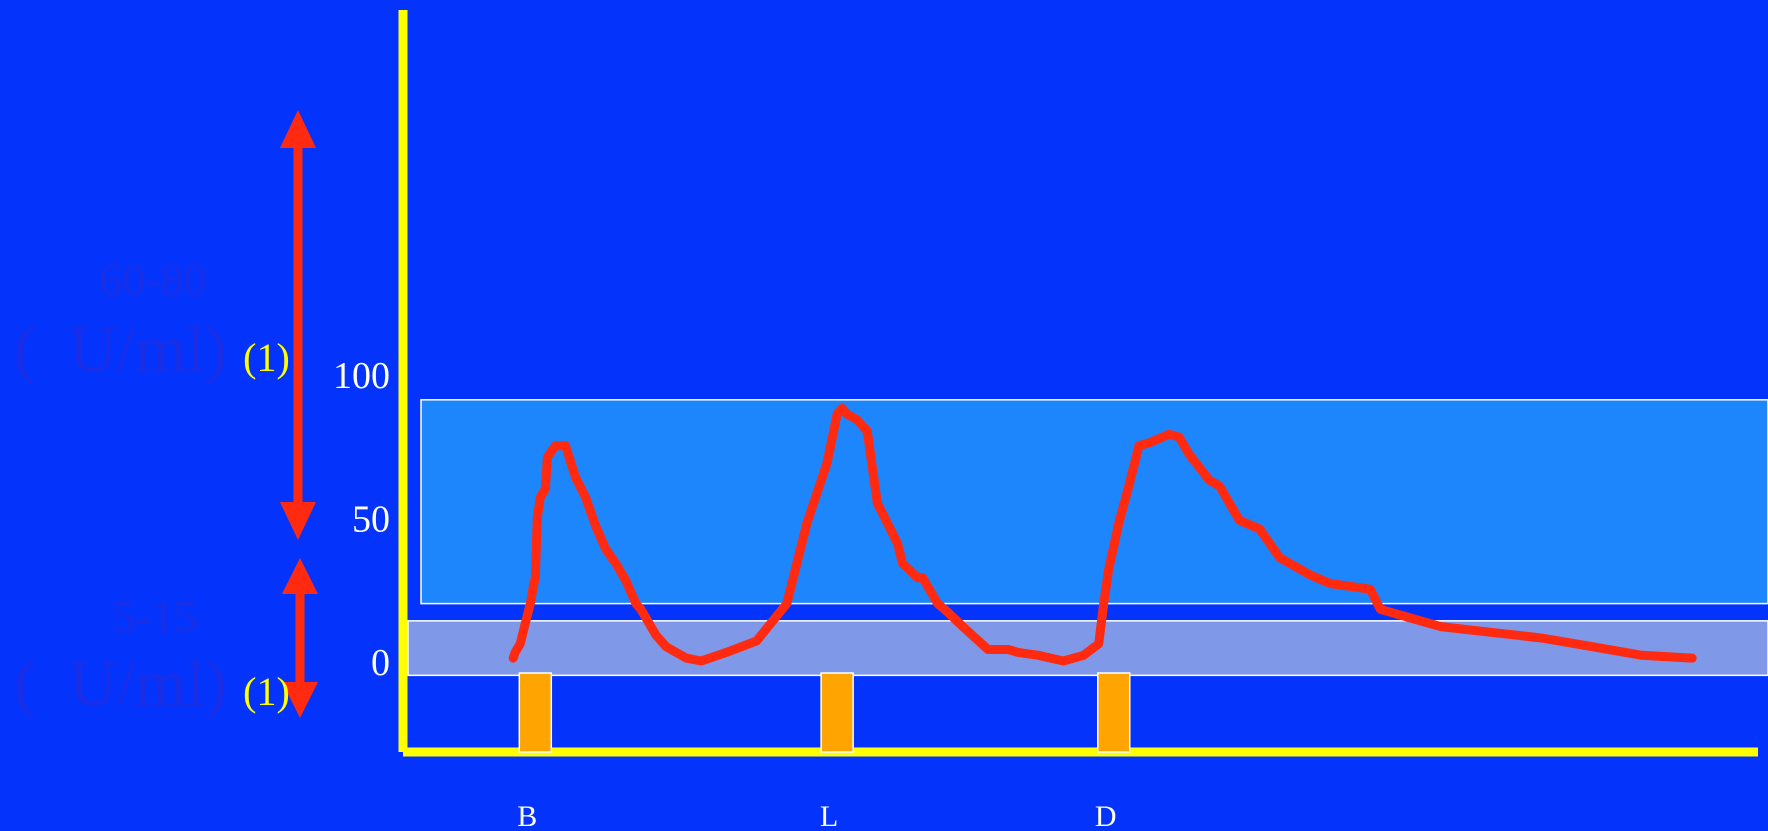 This screenshot has width=1768, height=831. What do you see at coordinates (152, 683) in the screenshot?
I see `unit-label-low: ( U/ml) (1)` at bounding box center [152, 683].